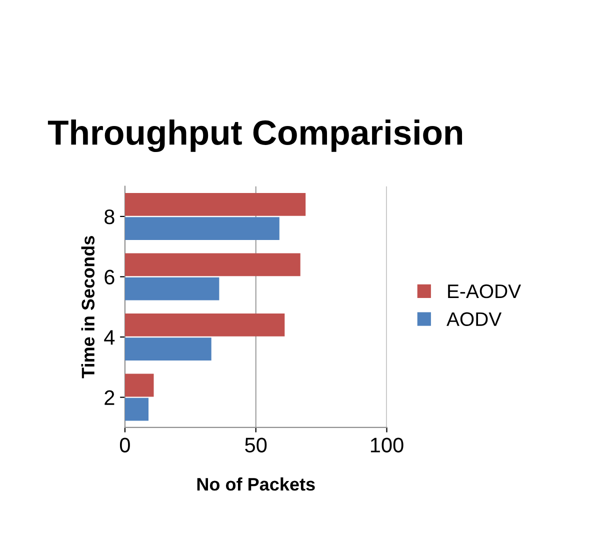  Describe the element at coordinates (255, 135) in the screenshot. I see `chart-title: Throughput Comparision` at that location.